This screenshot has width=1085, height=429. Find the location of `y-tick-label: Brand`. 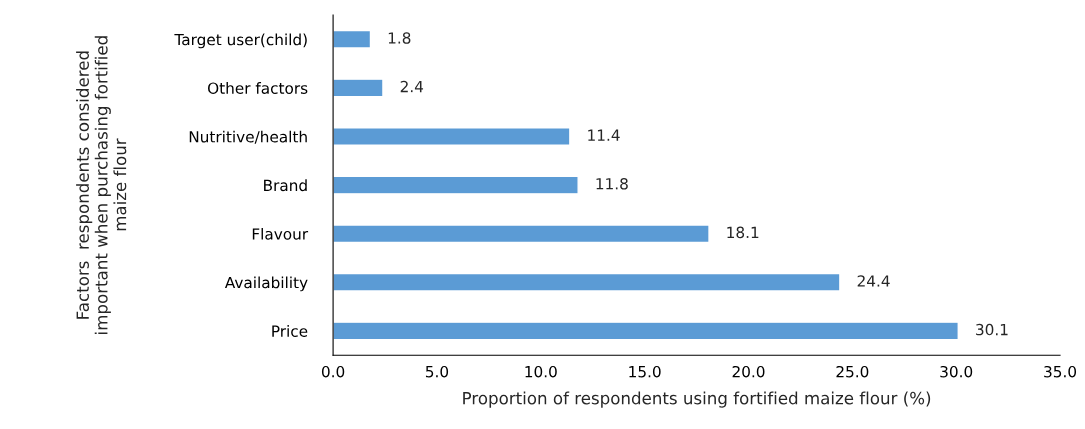

y-tick-label: Brand is located at coordinates (285, 185).